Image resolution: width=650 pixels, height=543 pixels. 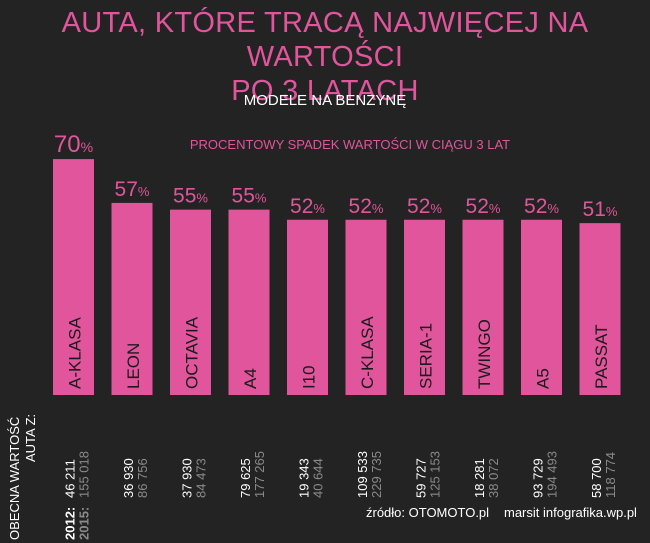 What do you see at coordinates (132, 189) in the screenshot?
I see `data-label-leon: 57%` at bounding box center [132, 189].